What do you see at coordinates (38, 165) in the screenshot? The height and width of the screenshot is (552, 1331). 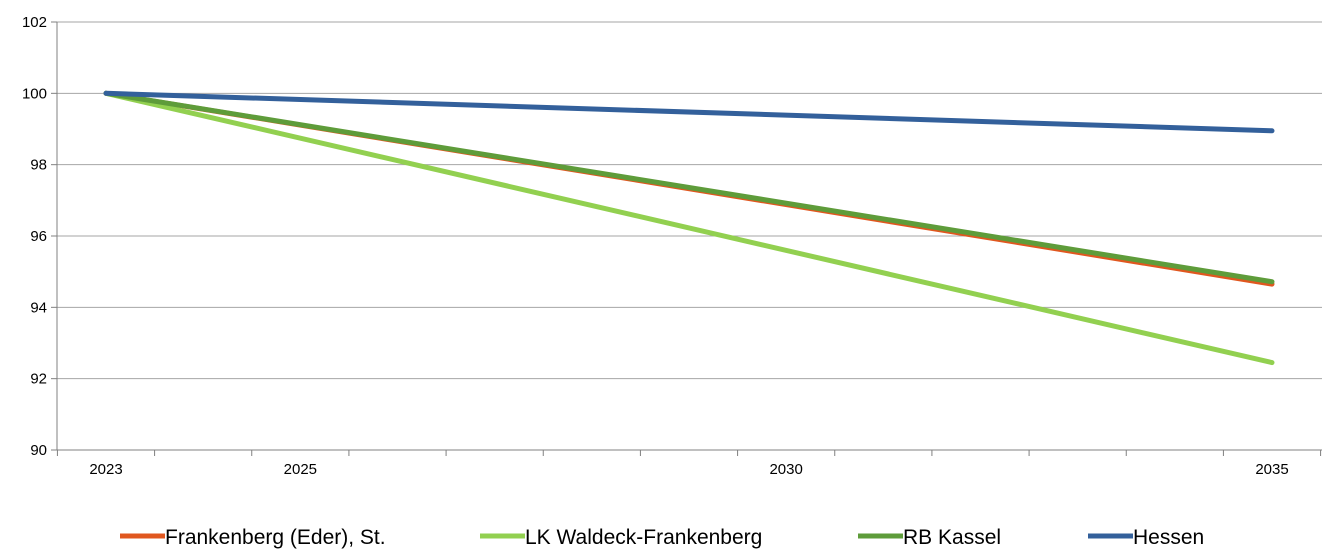 I see `y-tick-label: 98` at bounding box center [38, 165].